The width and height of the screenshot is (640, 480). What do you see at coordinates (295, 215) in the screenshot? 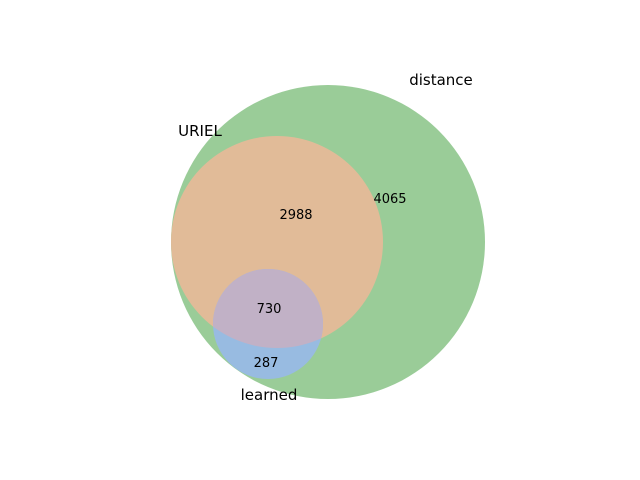
I see `distance-uriel-count: 2988` at bounding box center [295, 215].